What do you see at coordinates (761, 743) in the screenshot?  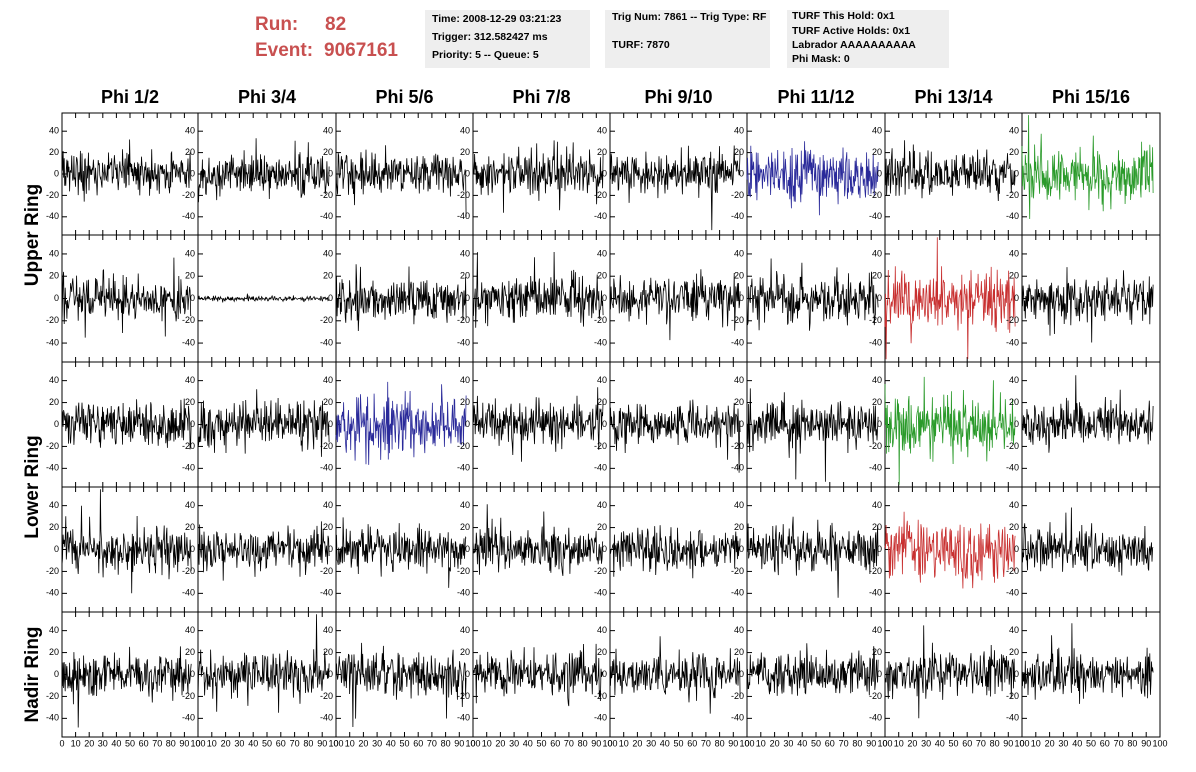 I see `x-tick-label: 10` at bounding box center [761, 743].